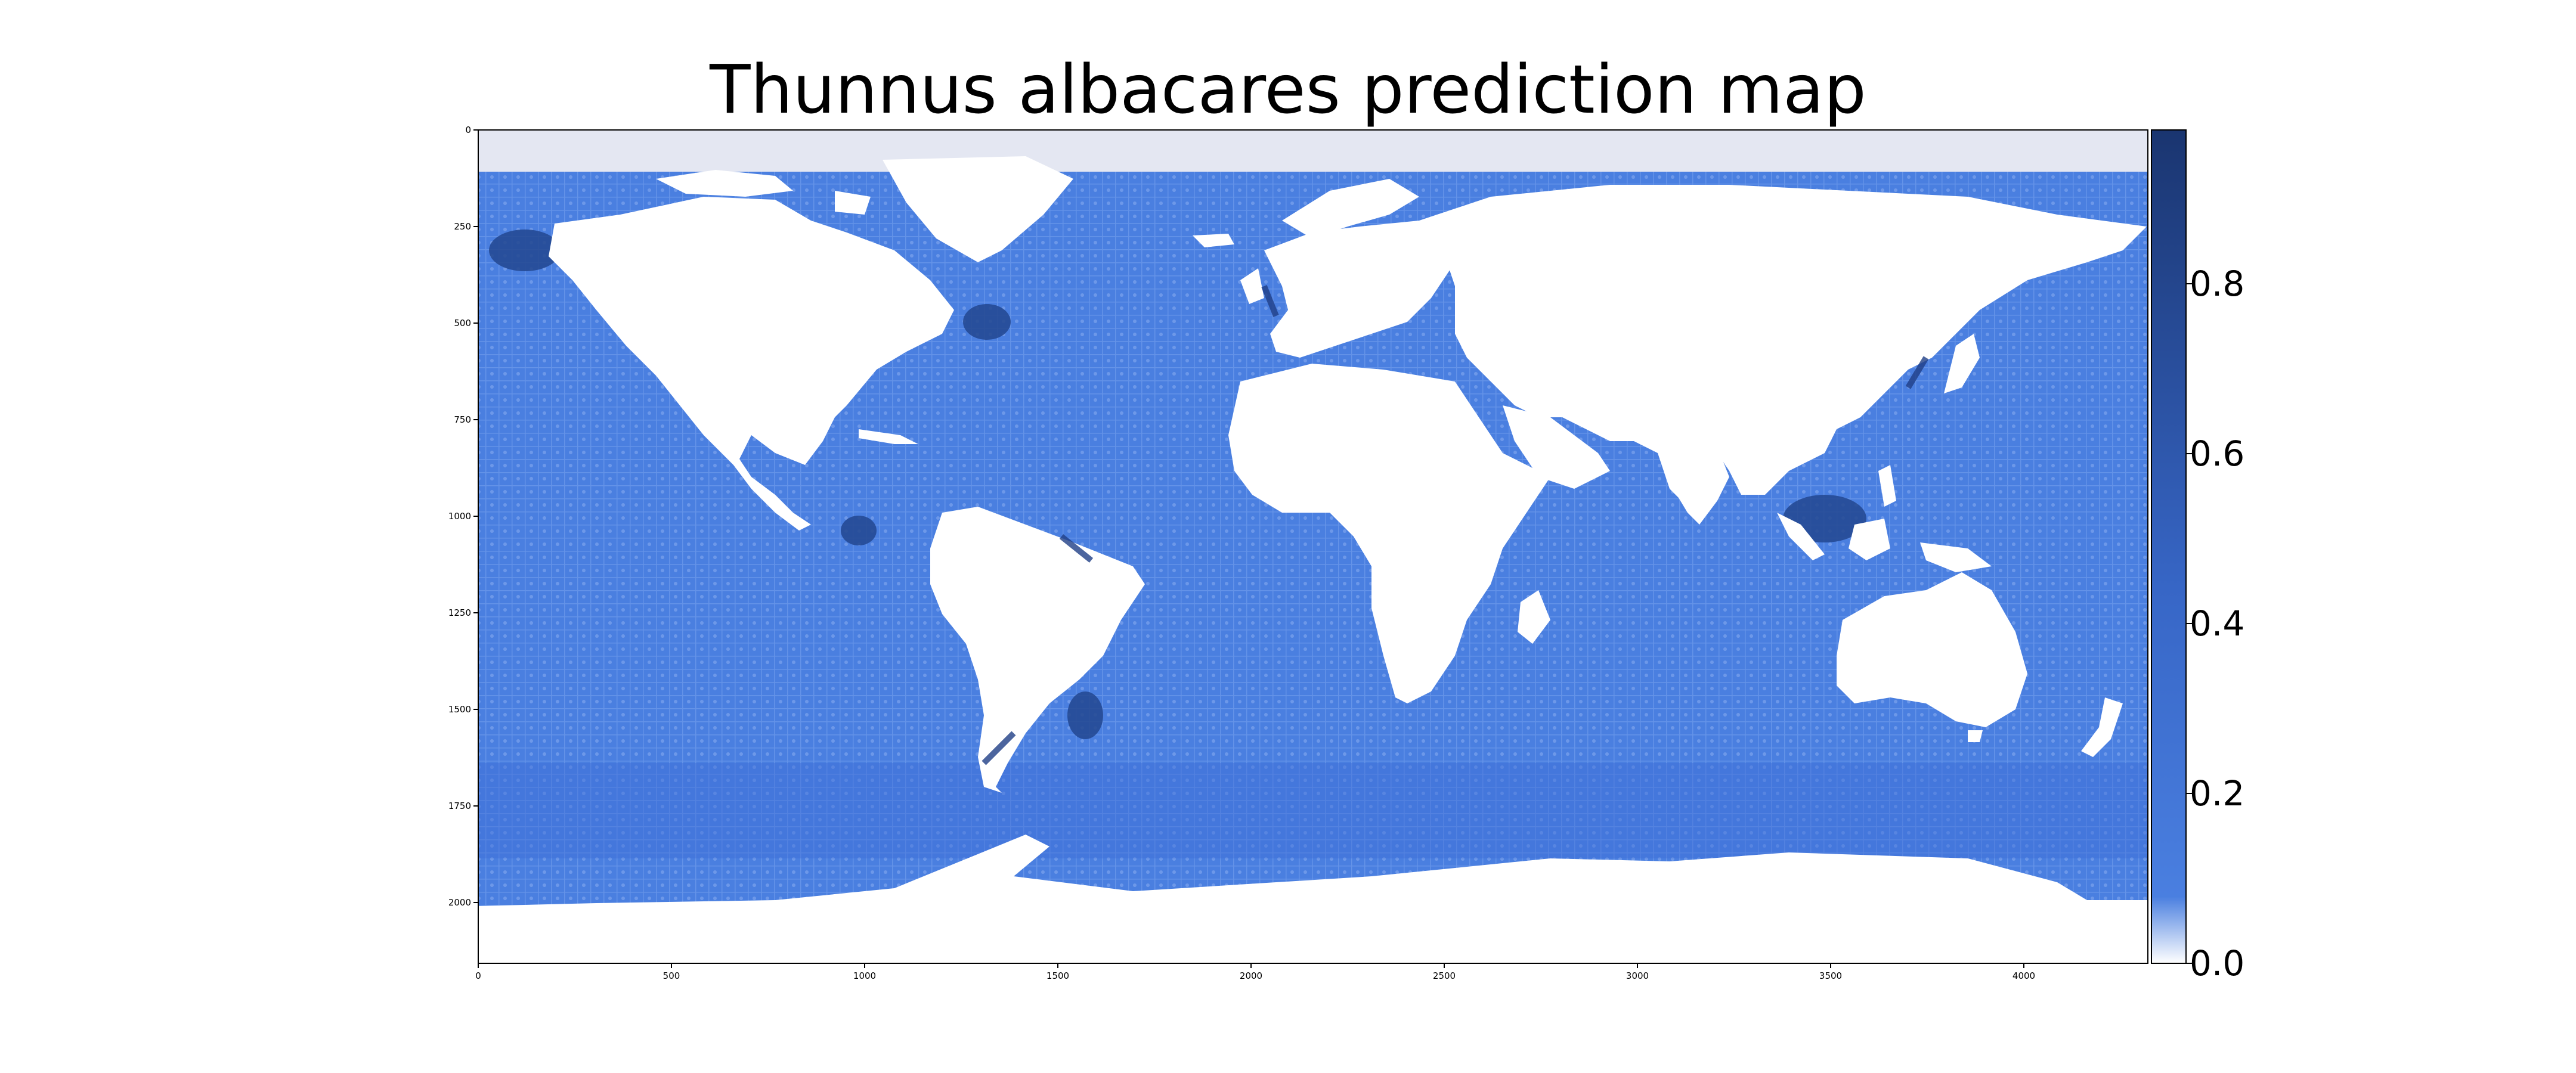  I want to click on colorbar-tick: 0.8, so click(2215, 283).